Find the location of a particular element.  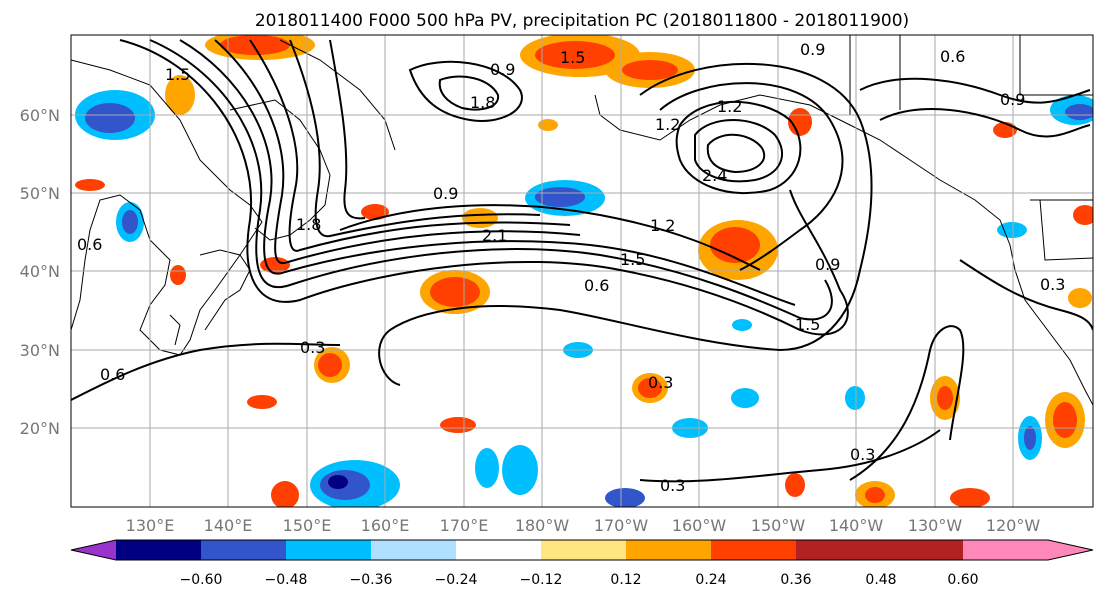

colorbar-tick-label: 0.36 is located at coordinates (795, 580).